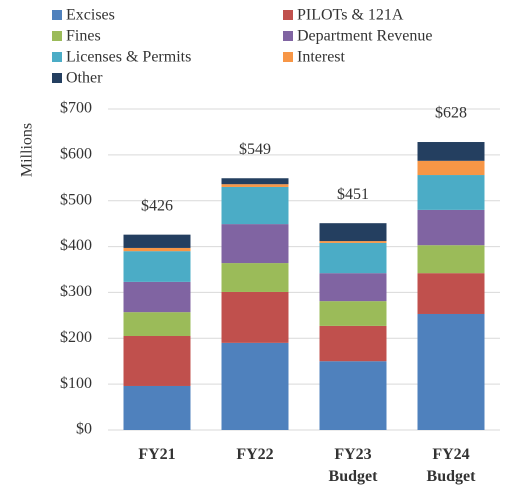 This screenshot has height=493, width=506. Describe the element at coordinates (353, 465) in the screenshot. I see `x-tick-label: FY23 Budget` at that location.